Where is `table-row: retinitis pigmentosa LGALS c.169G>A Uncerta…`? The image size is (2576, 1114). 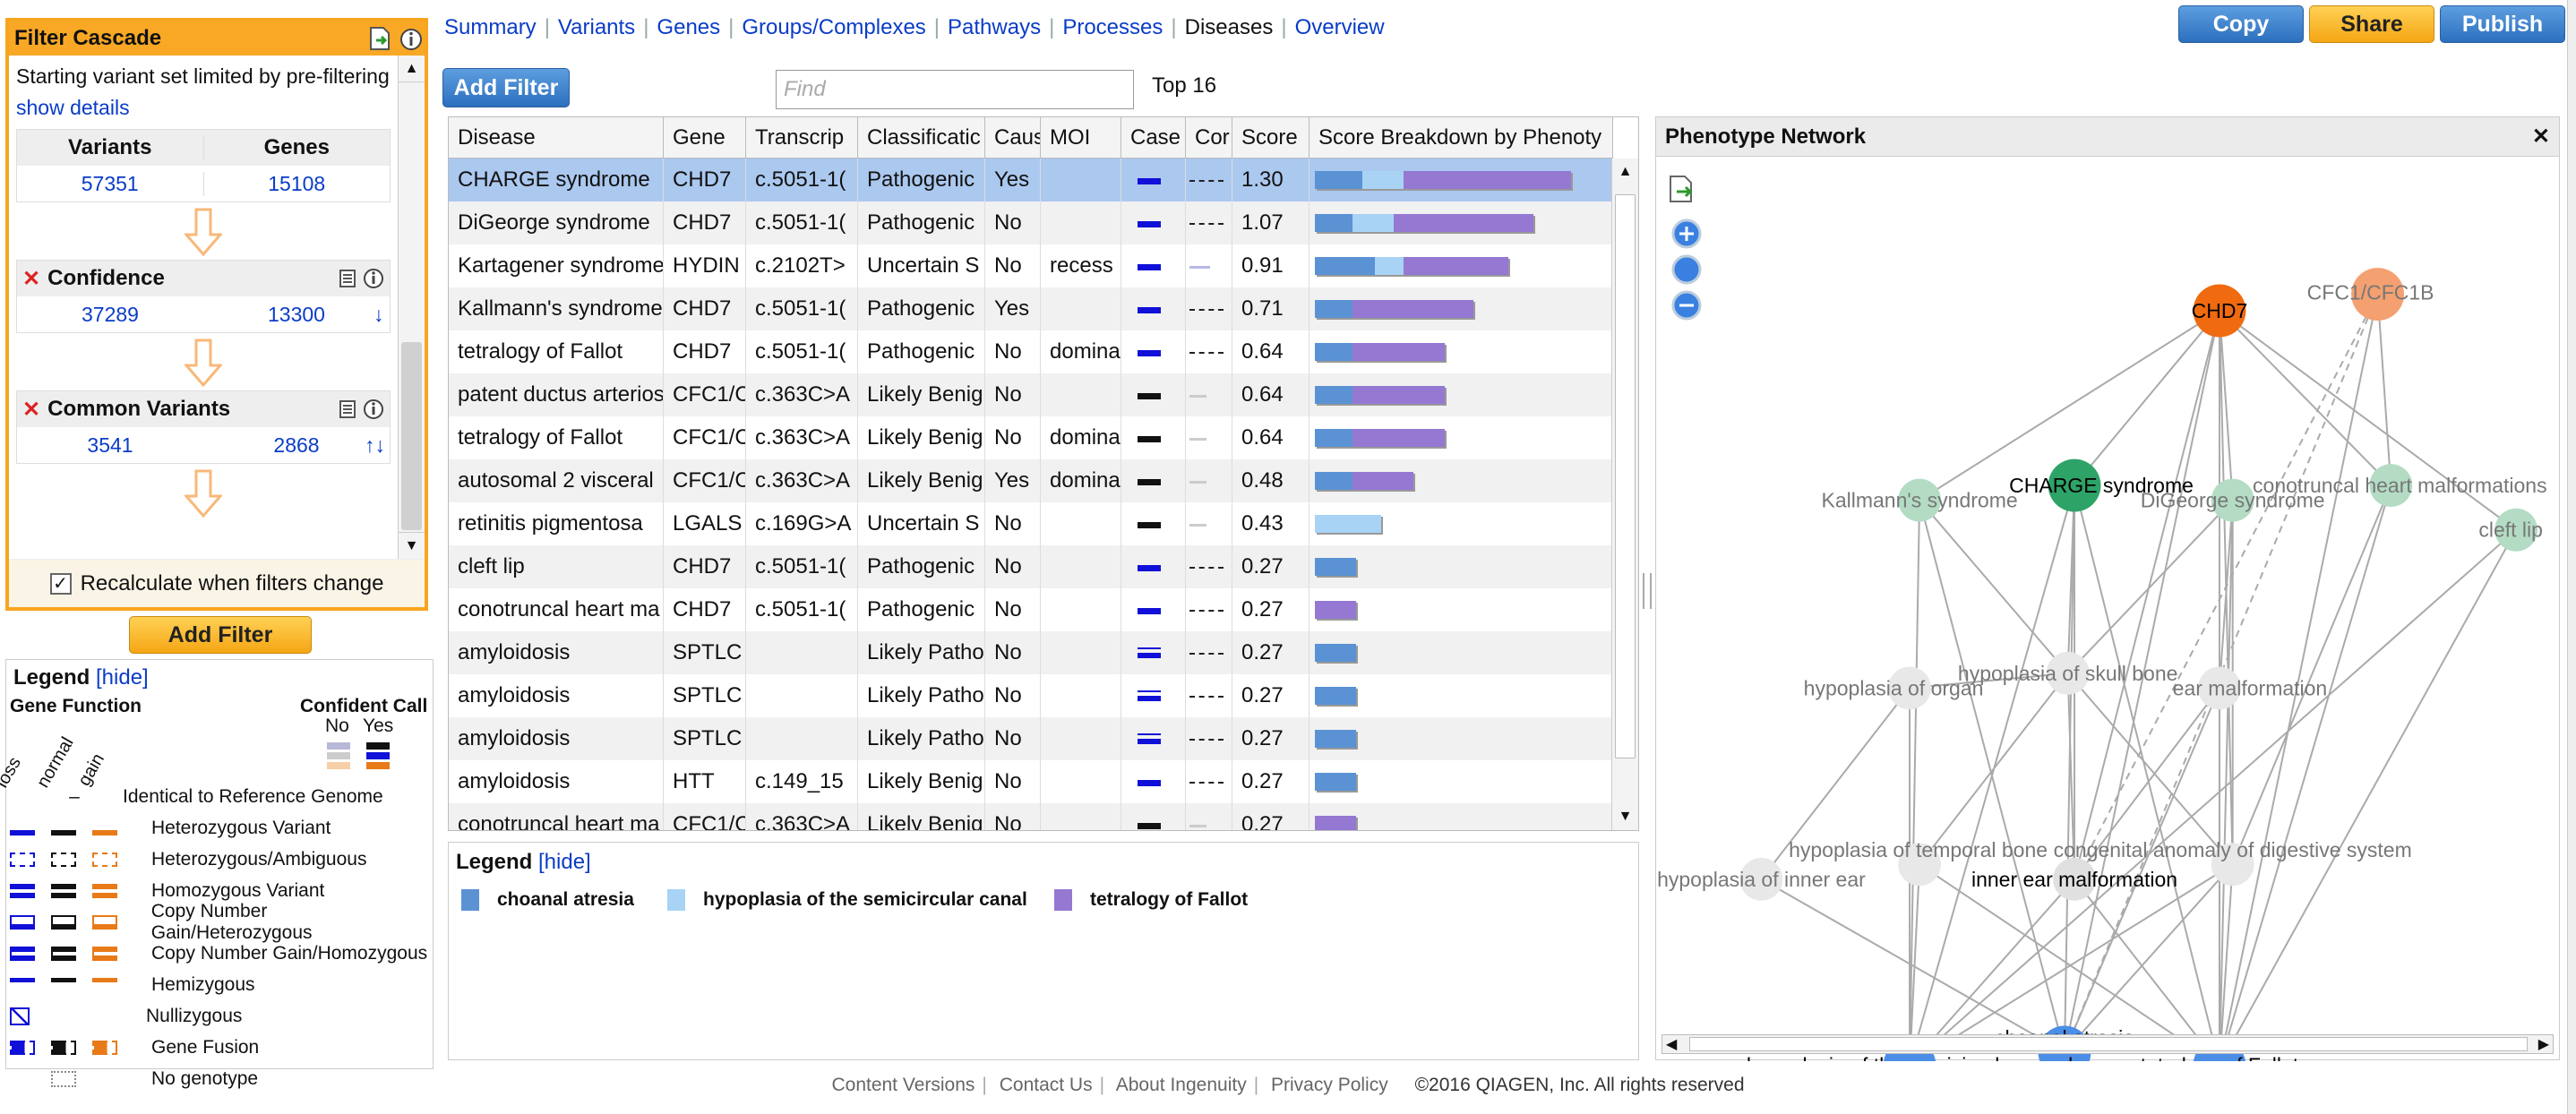 table-row: retinitis pigmentosa LGALS c.169G>A Uncerta… is located at coordinates (1031, 524).